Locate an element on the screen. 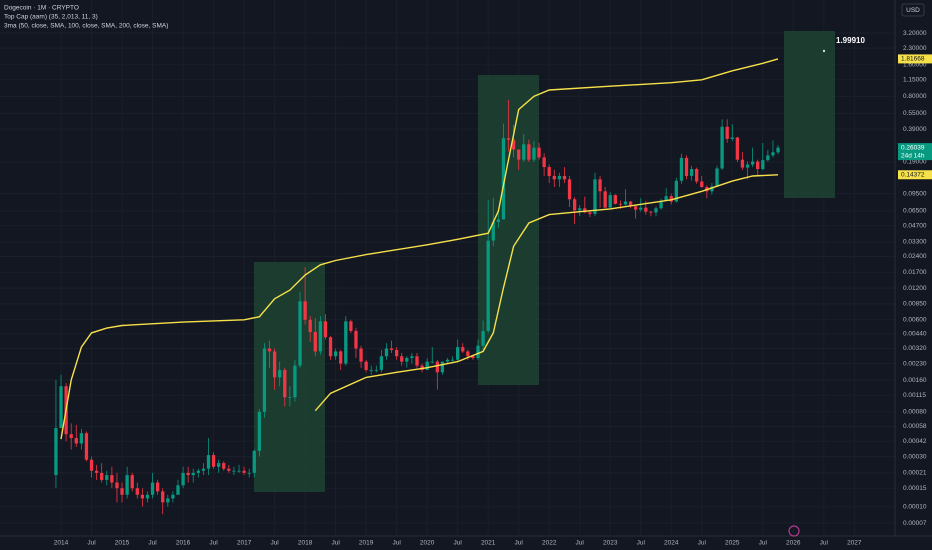 This screenshot has width=932, height=550. y-tick-label: 1.60000 is located at coordinates (915, 64).